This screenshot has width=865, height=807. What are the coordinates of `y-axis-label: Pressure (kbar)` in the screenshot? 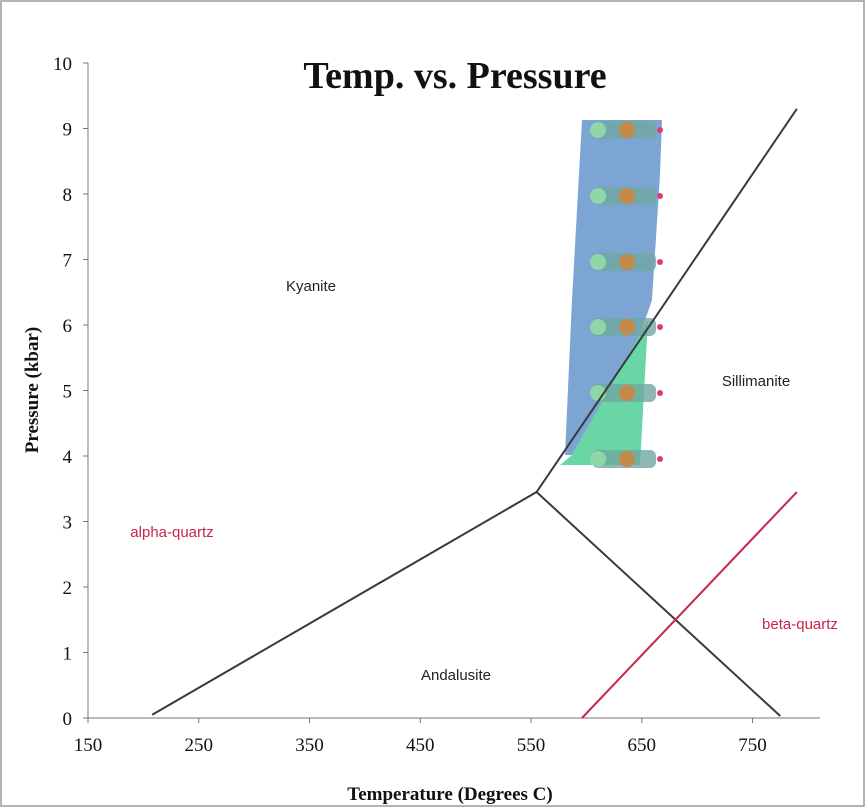 It's located at (32, 390).